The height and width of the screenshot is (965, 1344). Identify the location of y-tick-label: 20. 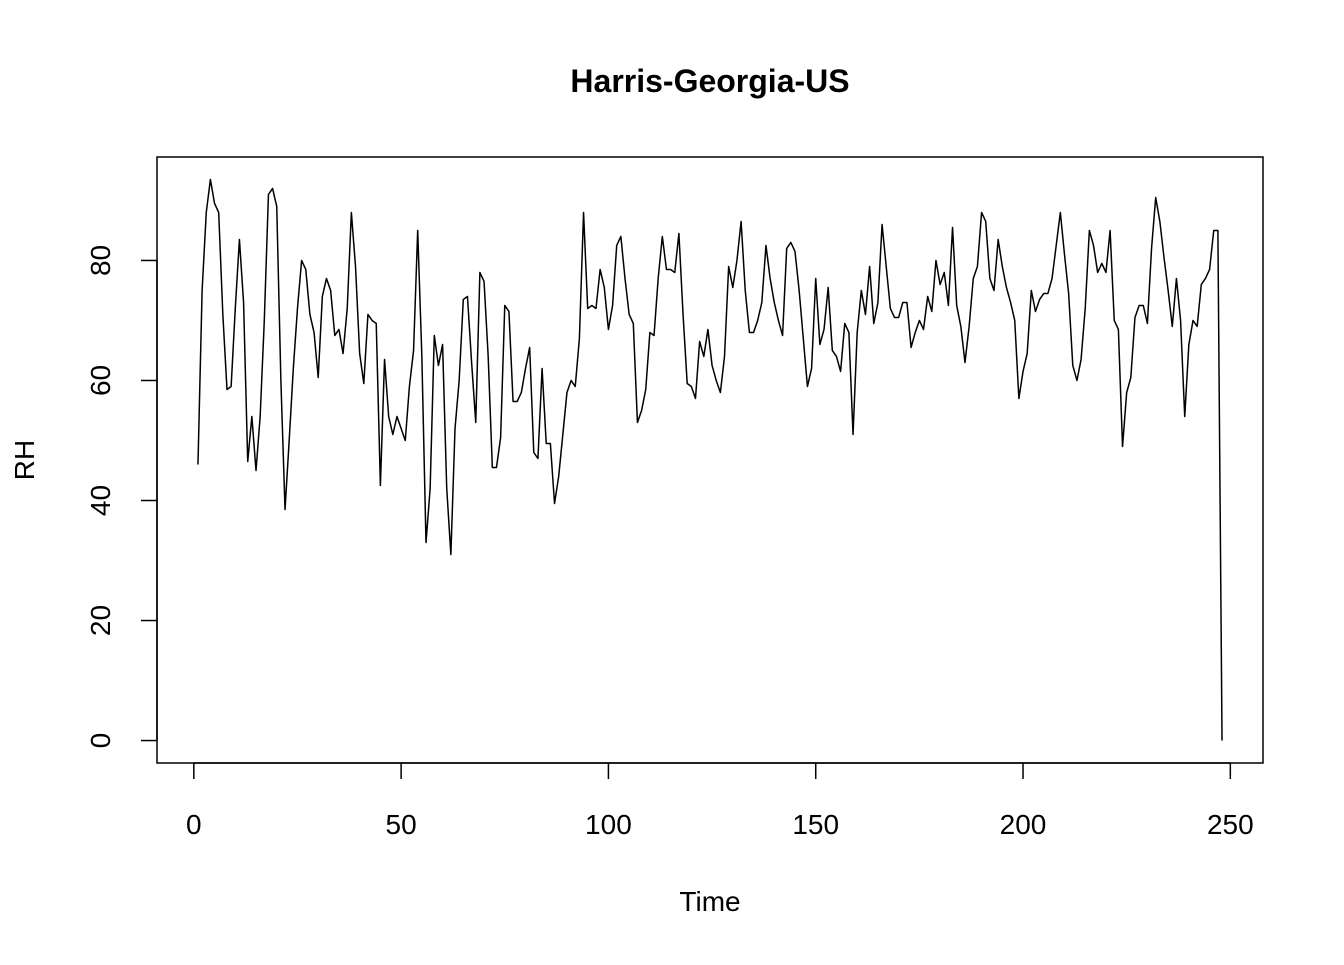
(100, 620).